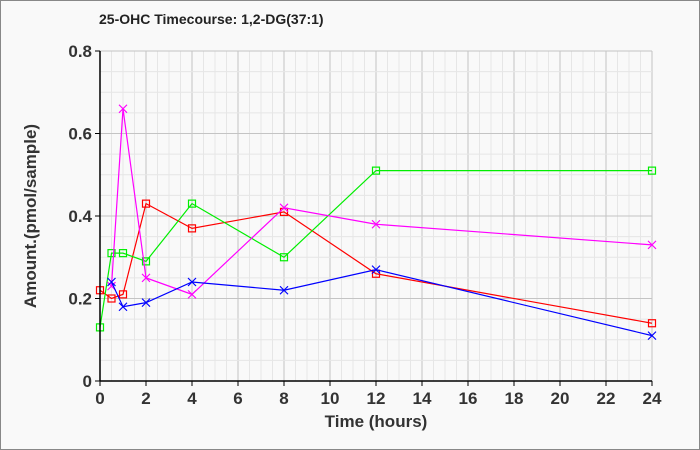 This screenshot has width=700, height=450. I want to click on x-axis-label: Time (hours), so click(376, 421).